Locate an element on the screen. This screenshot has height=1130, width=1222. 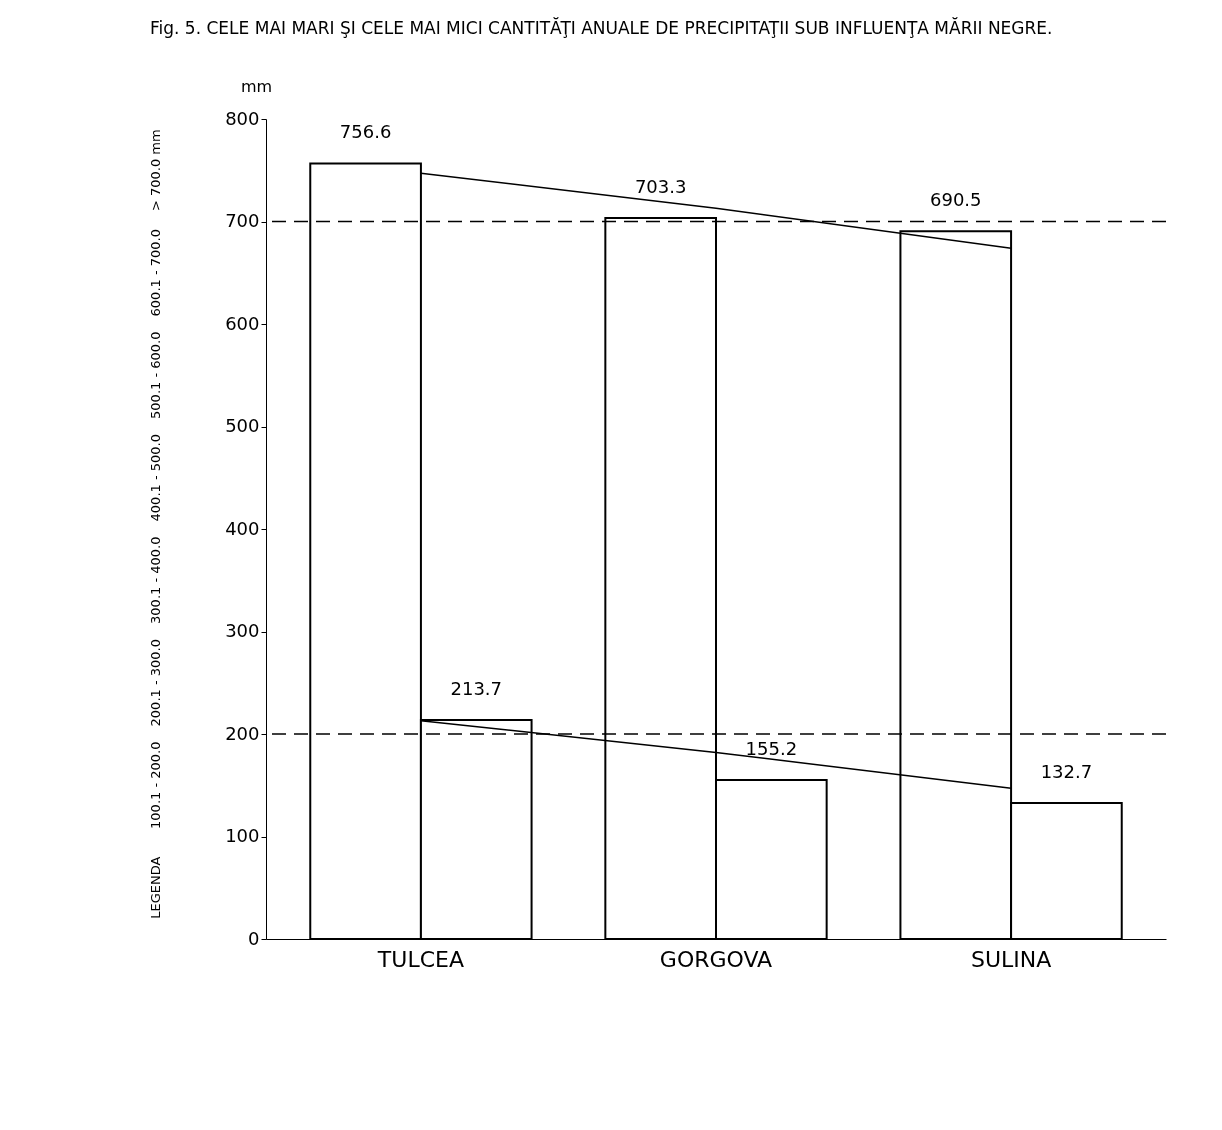
data-label: 213.7 is located at coordinates (476, 688).